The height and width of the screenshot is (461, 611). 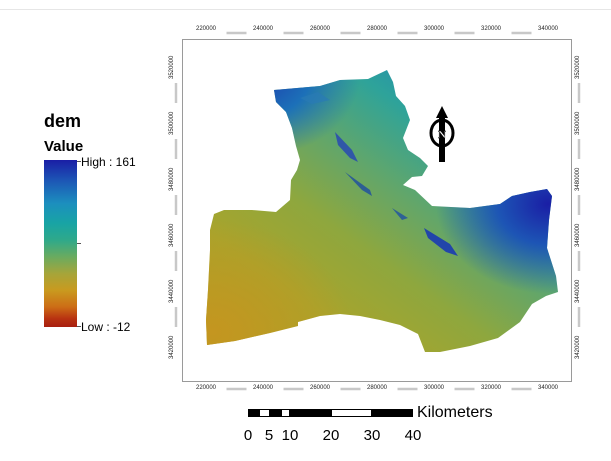 What do you see at coordinates (106, 327) in the screenshot?
I see `legend-low-label: Low : -12` at bounding box center [106, 327].